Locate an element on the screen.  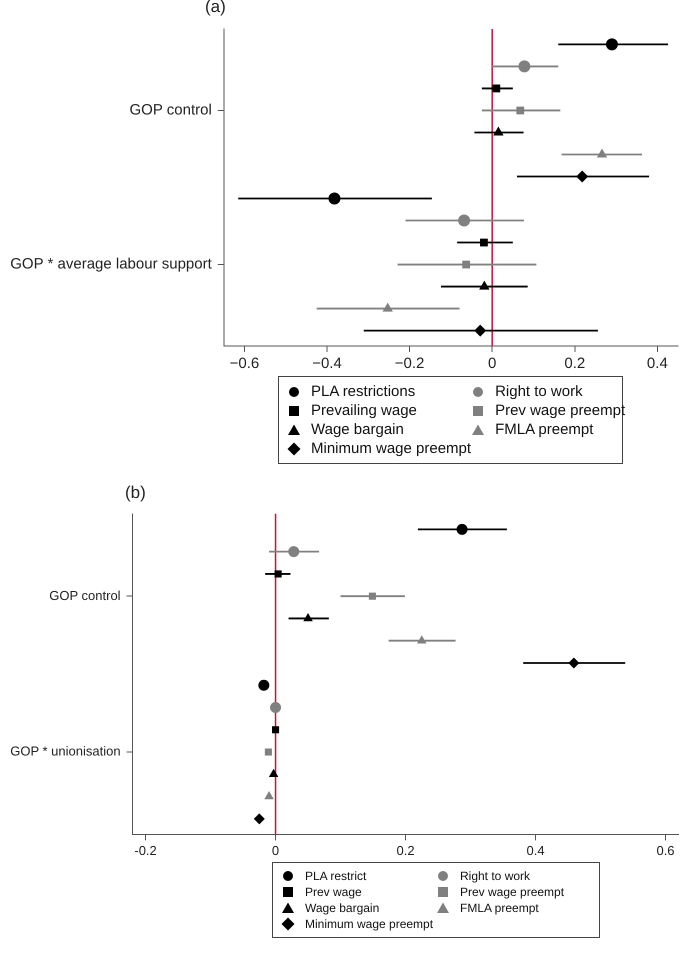
legend-label: PLA restrict is located at coordinates (335, 876).